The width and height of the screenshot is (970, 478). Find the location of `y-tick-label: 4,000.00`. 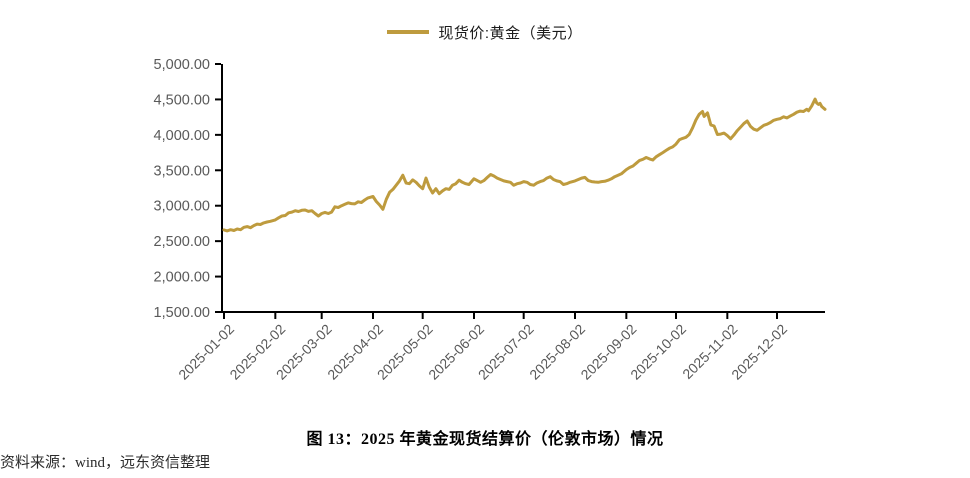

y-tick-label: 4,000.00 is located at coordinates (182, 136).